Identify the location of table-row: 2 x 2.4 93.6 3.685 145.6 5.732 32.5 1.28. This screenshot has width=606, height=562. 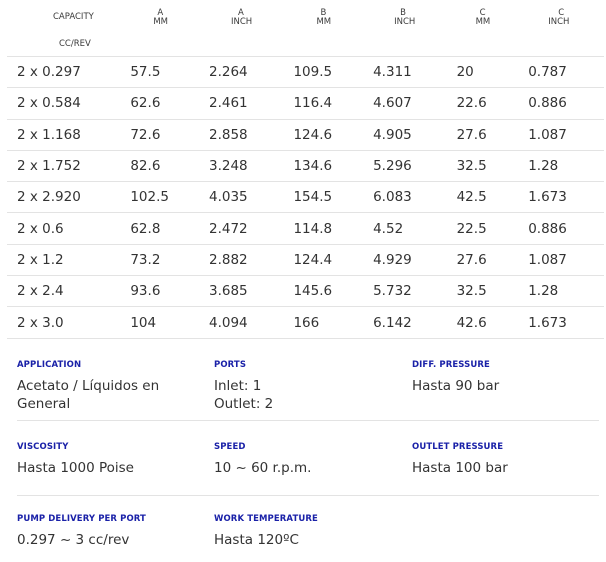
(305, 291).